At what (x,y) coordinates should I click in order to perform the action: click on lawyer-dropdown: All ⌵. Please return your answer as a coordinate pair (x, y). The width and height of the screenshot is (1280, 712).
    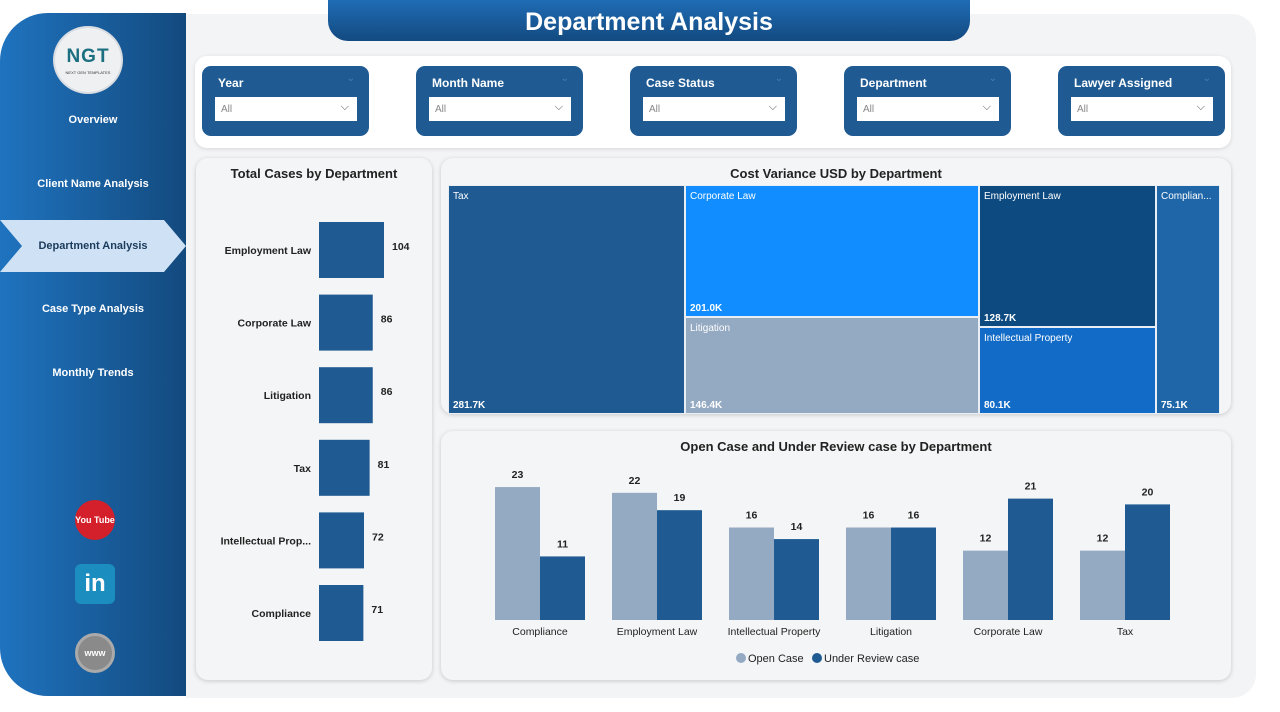
    Looking at the image, I should click on (1142, 109).